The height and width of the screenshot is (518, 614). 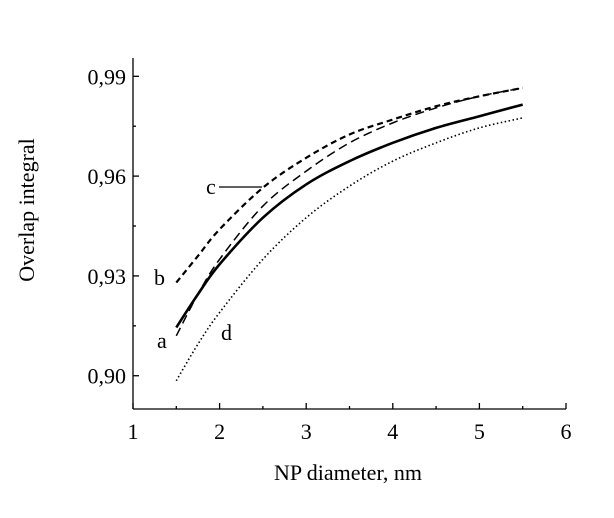 What do you see at coordinates (226, 332) in the screenshot?
I see `curve-label-d: d` at bounding box center [226, 332].